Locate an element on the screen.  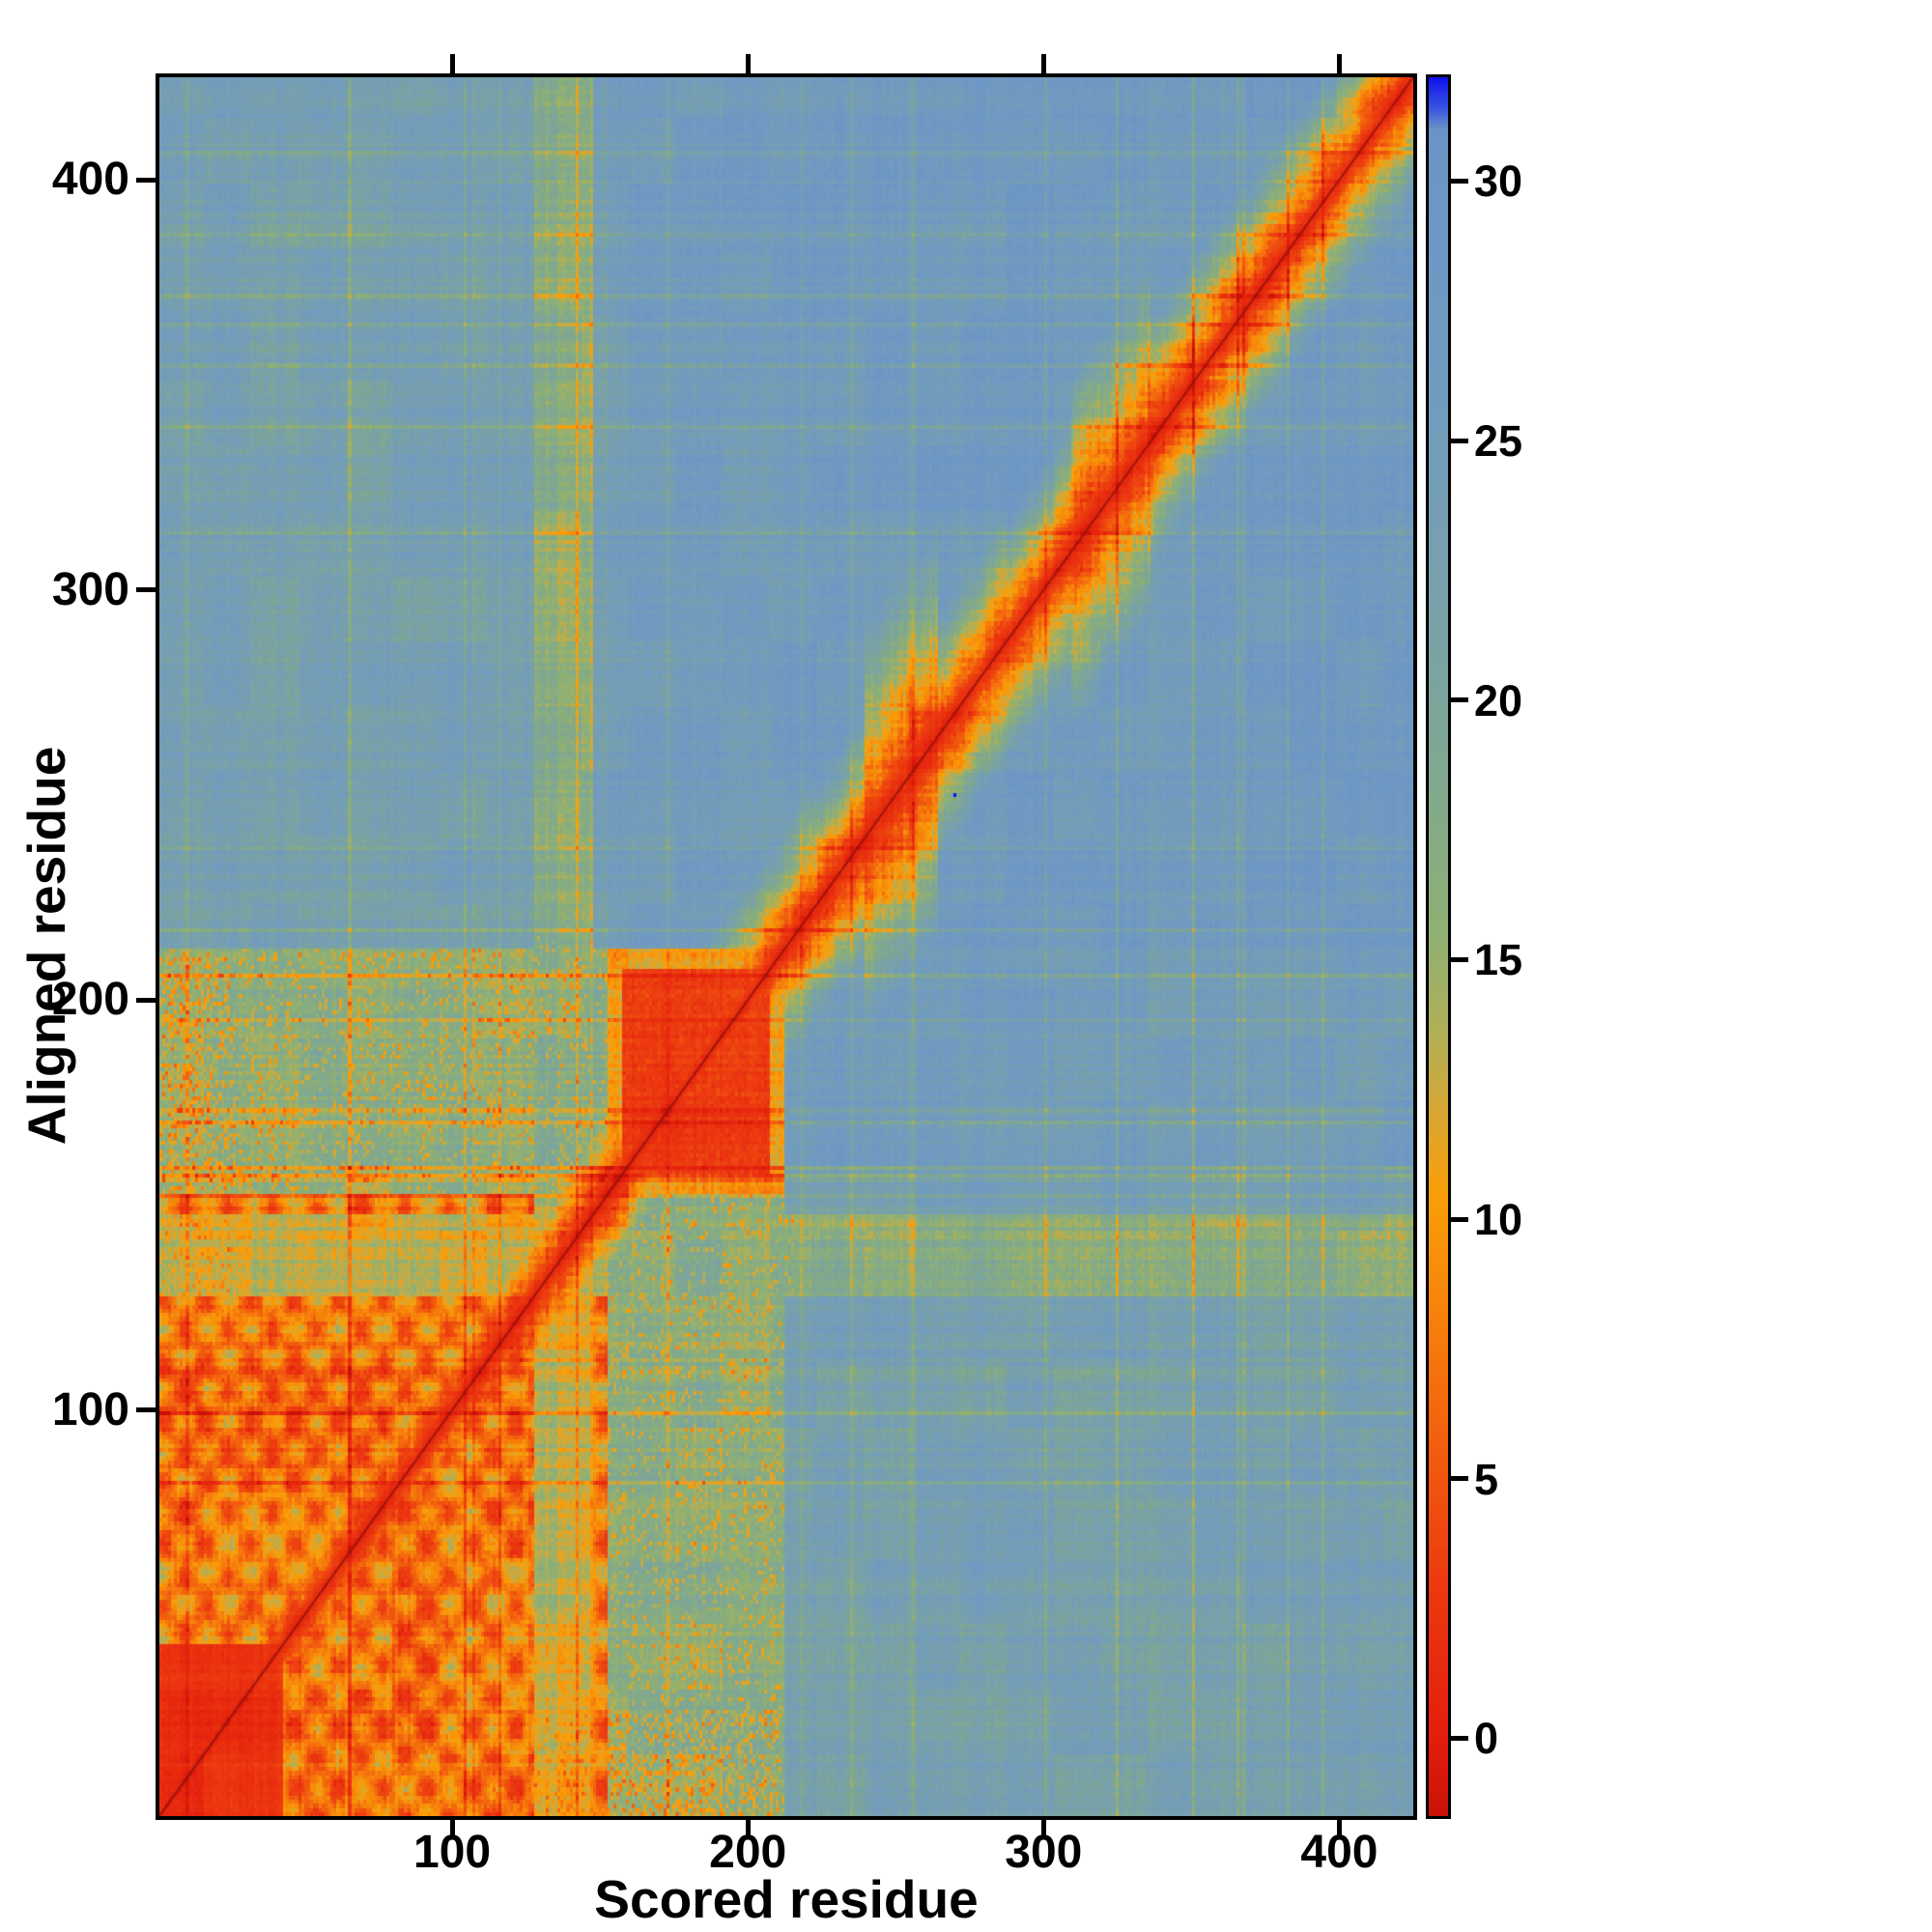
colorbar-tick-label: 15 is located at coordinates (1498, 960).